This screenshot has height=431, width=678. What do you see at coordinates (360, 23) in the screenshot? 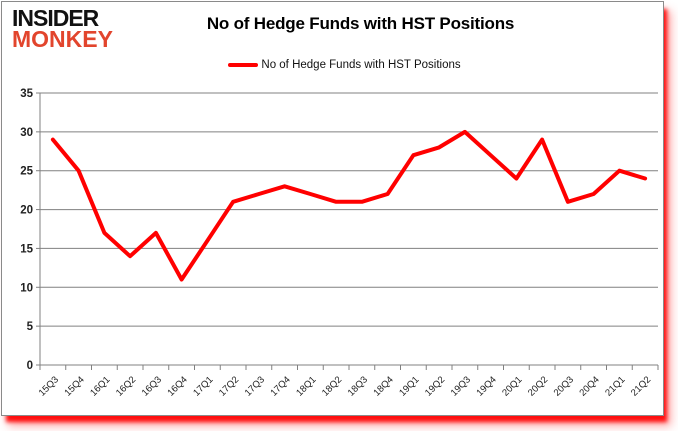
I see `chart-title: No of Hedge Funds with HST Positions` at bounding box center [360, 23].